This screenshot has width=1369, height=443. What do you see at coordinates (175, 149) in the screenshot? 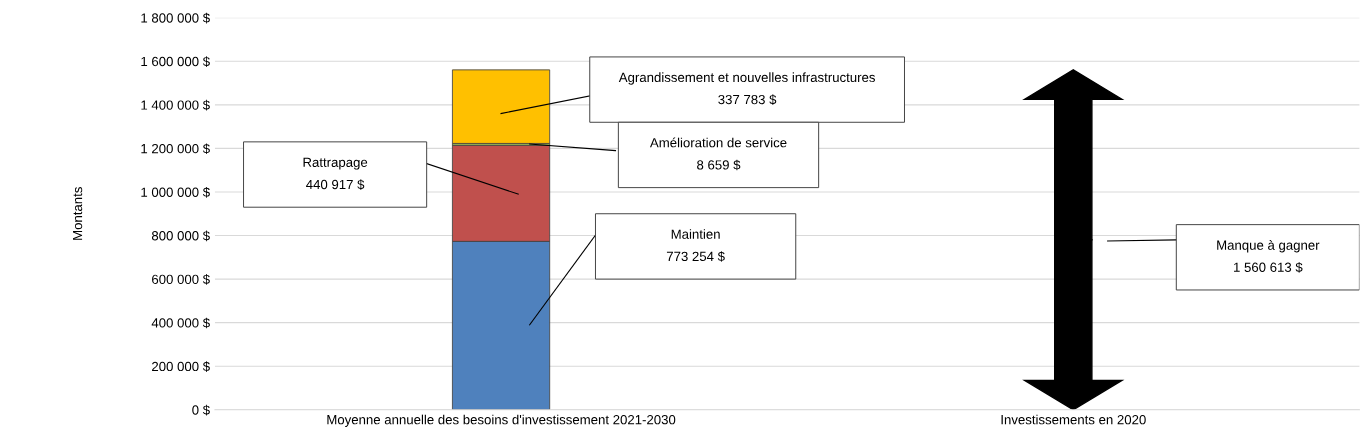
I see `y-tick-label: 1 200 000 $` at bounding box center [175, 149].